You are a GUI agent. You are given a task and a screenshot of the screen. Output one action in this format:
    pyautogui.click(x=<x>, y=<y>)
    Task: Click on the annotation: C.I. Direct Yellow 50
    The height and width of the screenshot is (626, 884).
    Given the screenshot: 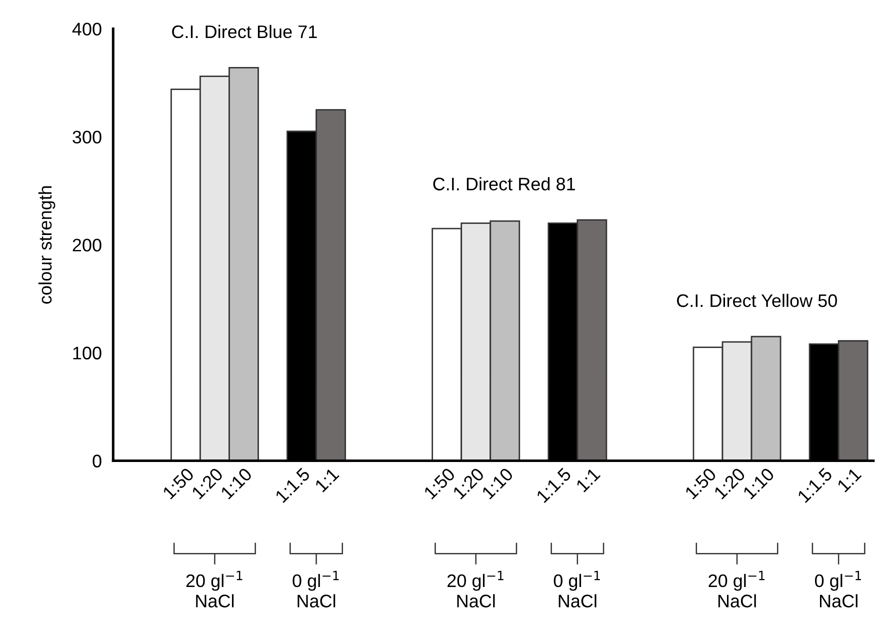 What is the action you would take?
    pyautogui.click(x=756, y=301)
    